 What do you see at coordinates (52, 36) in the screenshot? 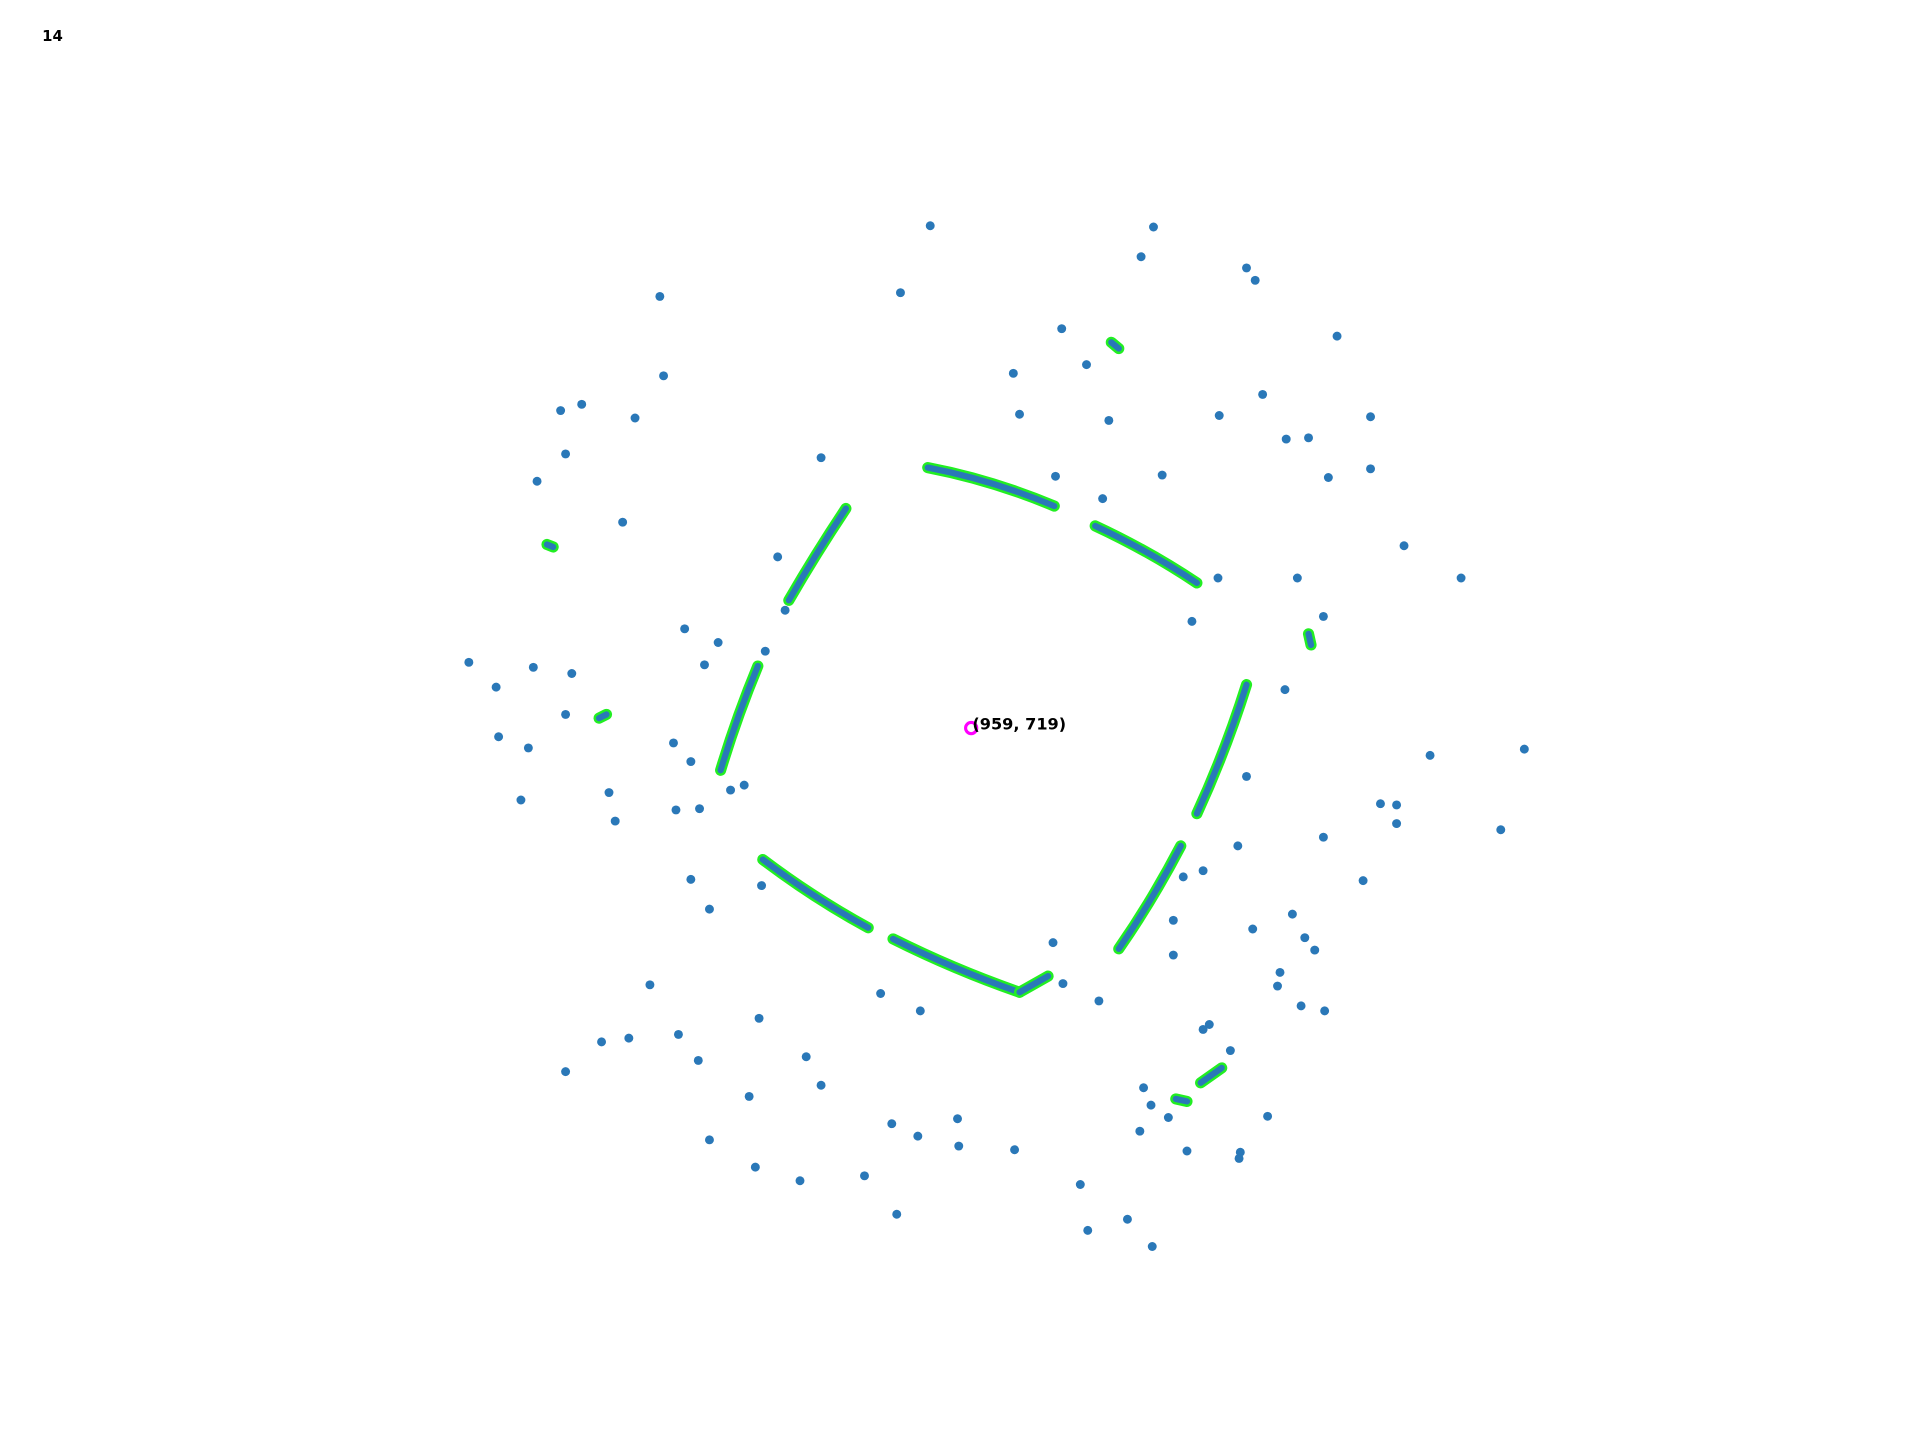
I see `frame-number: 14` at bounding box center [52, 36].